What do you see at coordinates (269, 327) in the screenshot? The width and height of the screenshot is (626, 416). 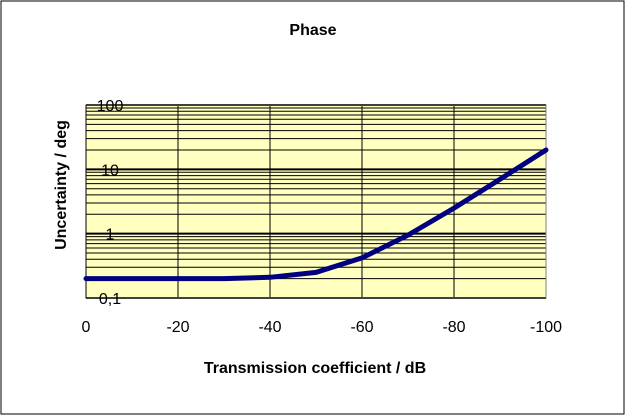 I see `x-tick-label: -40` at bounding box center [269, 327].